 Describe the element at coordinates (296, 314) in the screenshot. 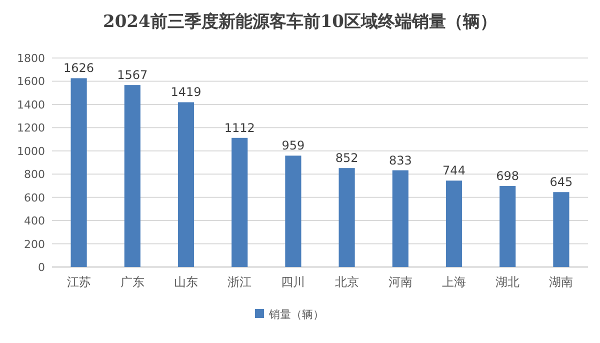

I see `legend-label: 销量（辆）` at that location.